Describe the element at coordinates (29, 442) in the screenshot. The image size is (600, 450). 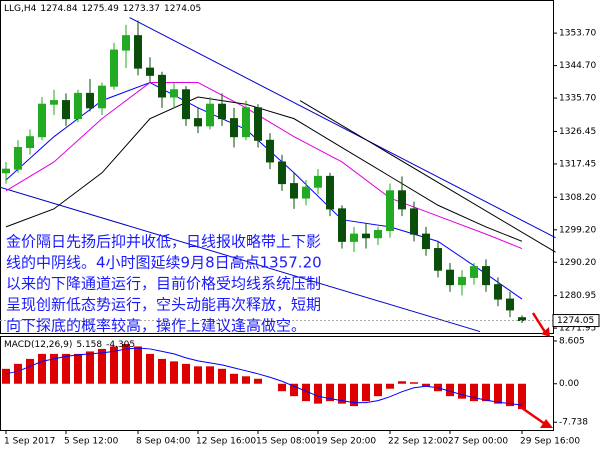
I see `x-tick-label: 1 Sep 2017` at that location.